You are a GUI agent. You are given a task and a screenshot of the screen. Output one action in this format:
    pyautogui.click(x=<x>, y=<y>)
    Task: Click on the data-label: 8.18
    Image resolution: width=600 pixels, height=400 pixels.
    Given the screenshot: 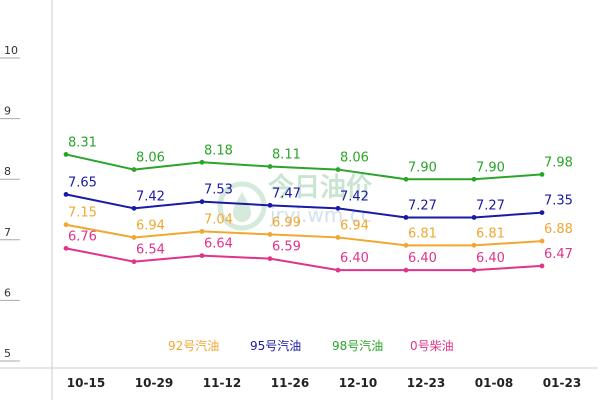 What is the action you would take?
    pyautogui.click(x=218, y=150)
    